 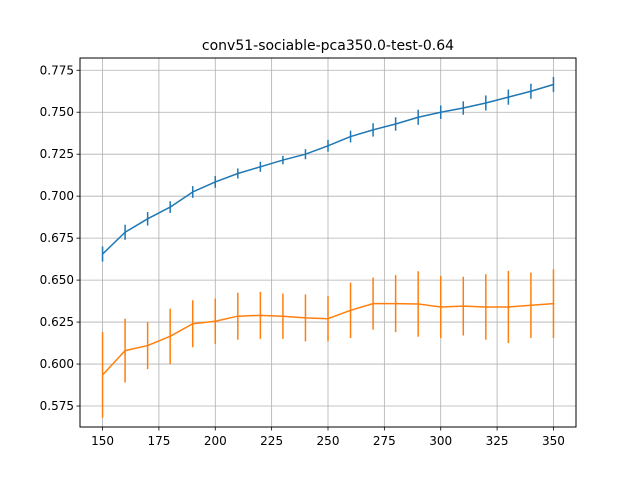 What do you see at coordinates (57, 406) in the screenshot?
I see `y-tick-label-0: 0.575` at bounding box center [57, 406].